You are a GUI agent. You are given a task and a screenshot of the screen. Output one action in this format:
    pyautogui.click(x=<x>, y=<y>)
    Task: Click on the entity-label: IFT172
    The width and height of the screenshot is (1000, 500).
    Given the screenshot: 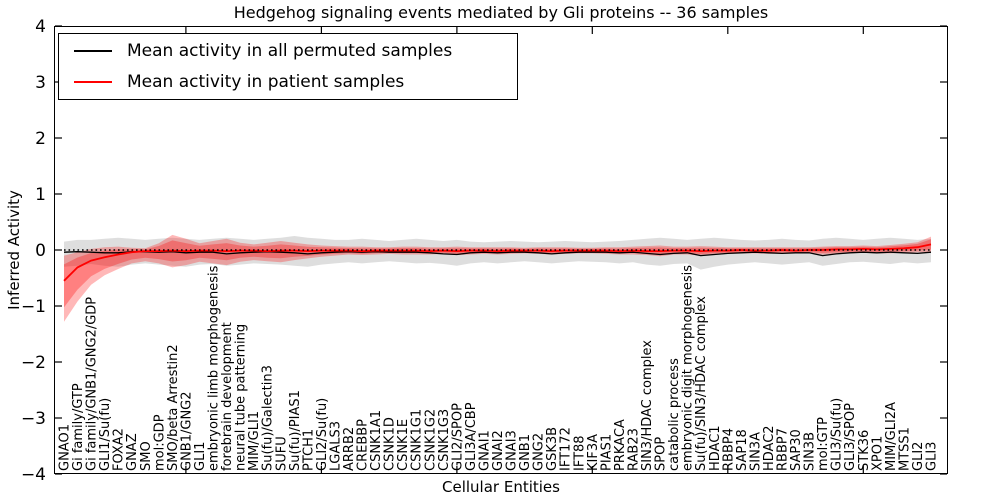 What is the action you would take?
    pyautogui.click(x=566, y=449)
    